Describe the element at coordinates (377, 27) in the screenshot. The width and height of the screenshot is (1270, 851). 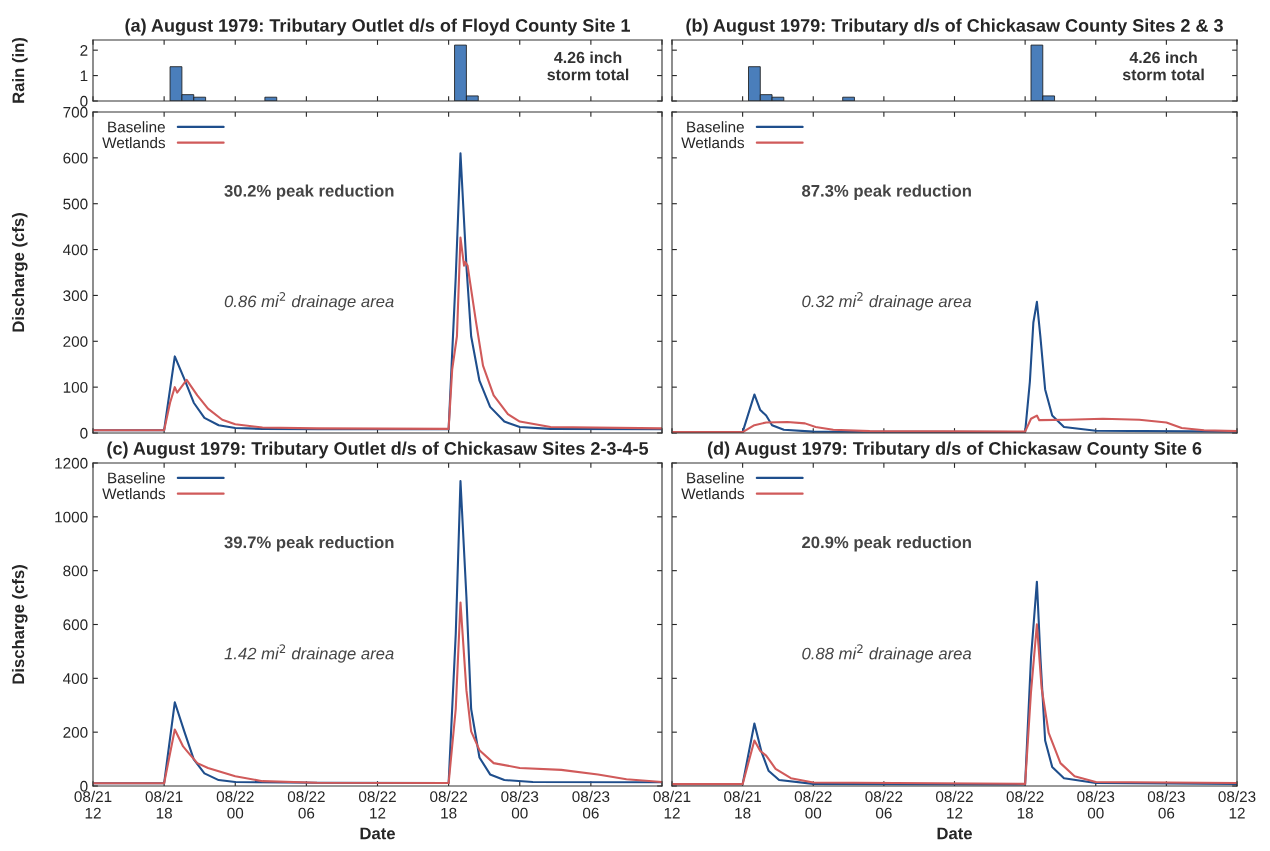
I see `chart-title: (a) August 1979: Tributary Outlet d/s of Floyd County Site 1` at that location.